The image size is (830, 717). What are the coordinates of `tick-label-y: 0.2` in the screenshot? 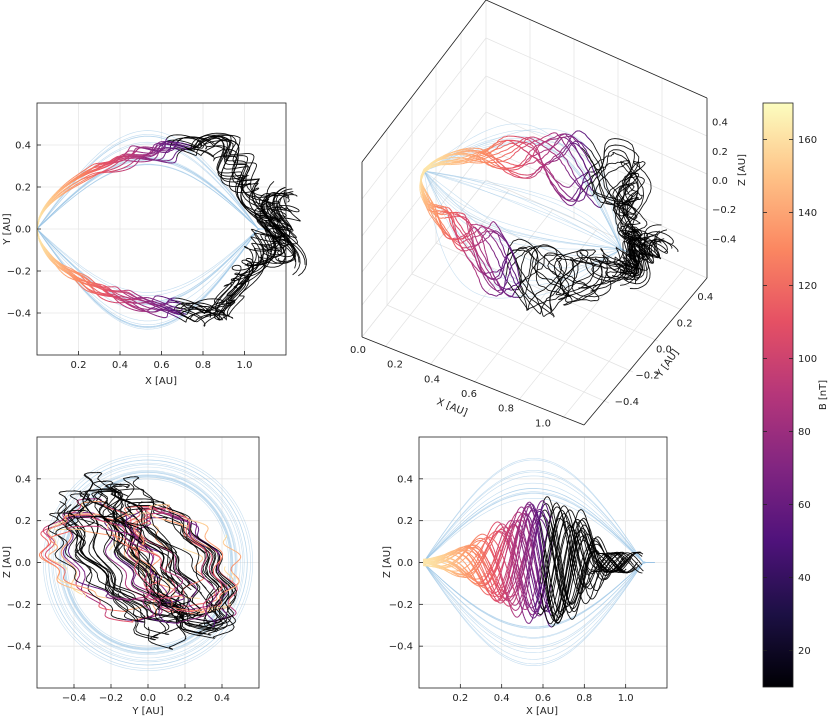 It's located at (23, 521).